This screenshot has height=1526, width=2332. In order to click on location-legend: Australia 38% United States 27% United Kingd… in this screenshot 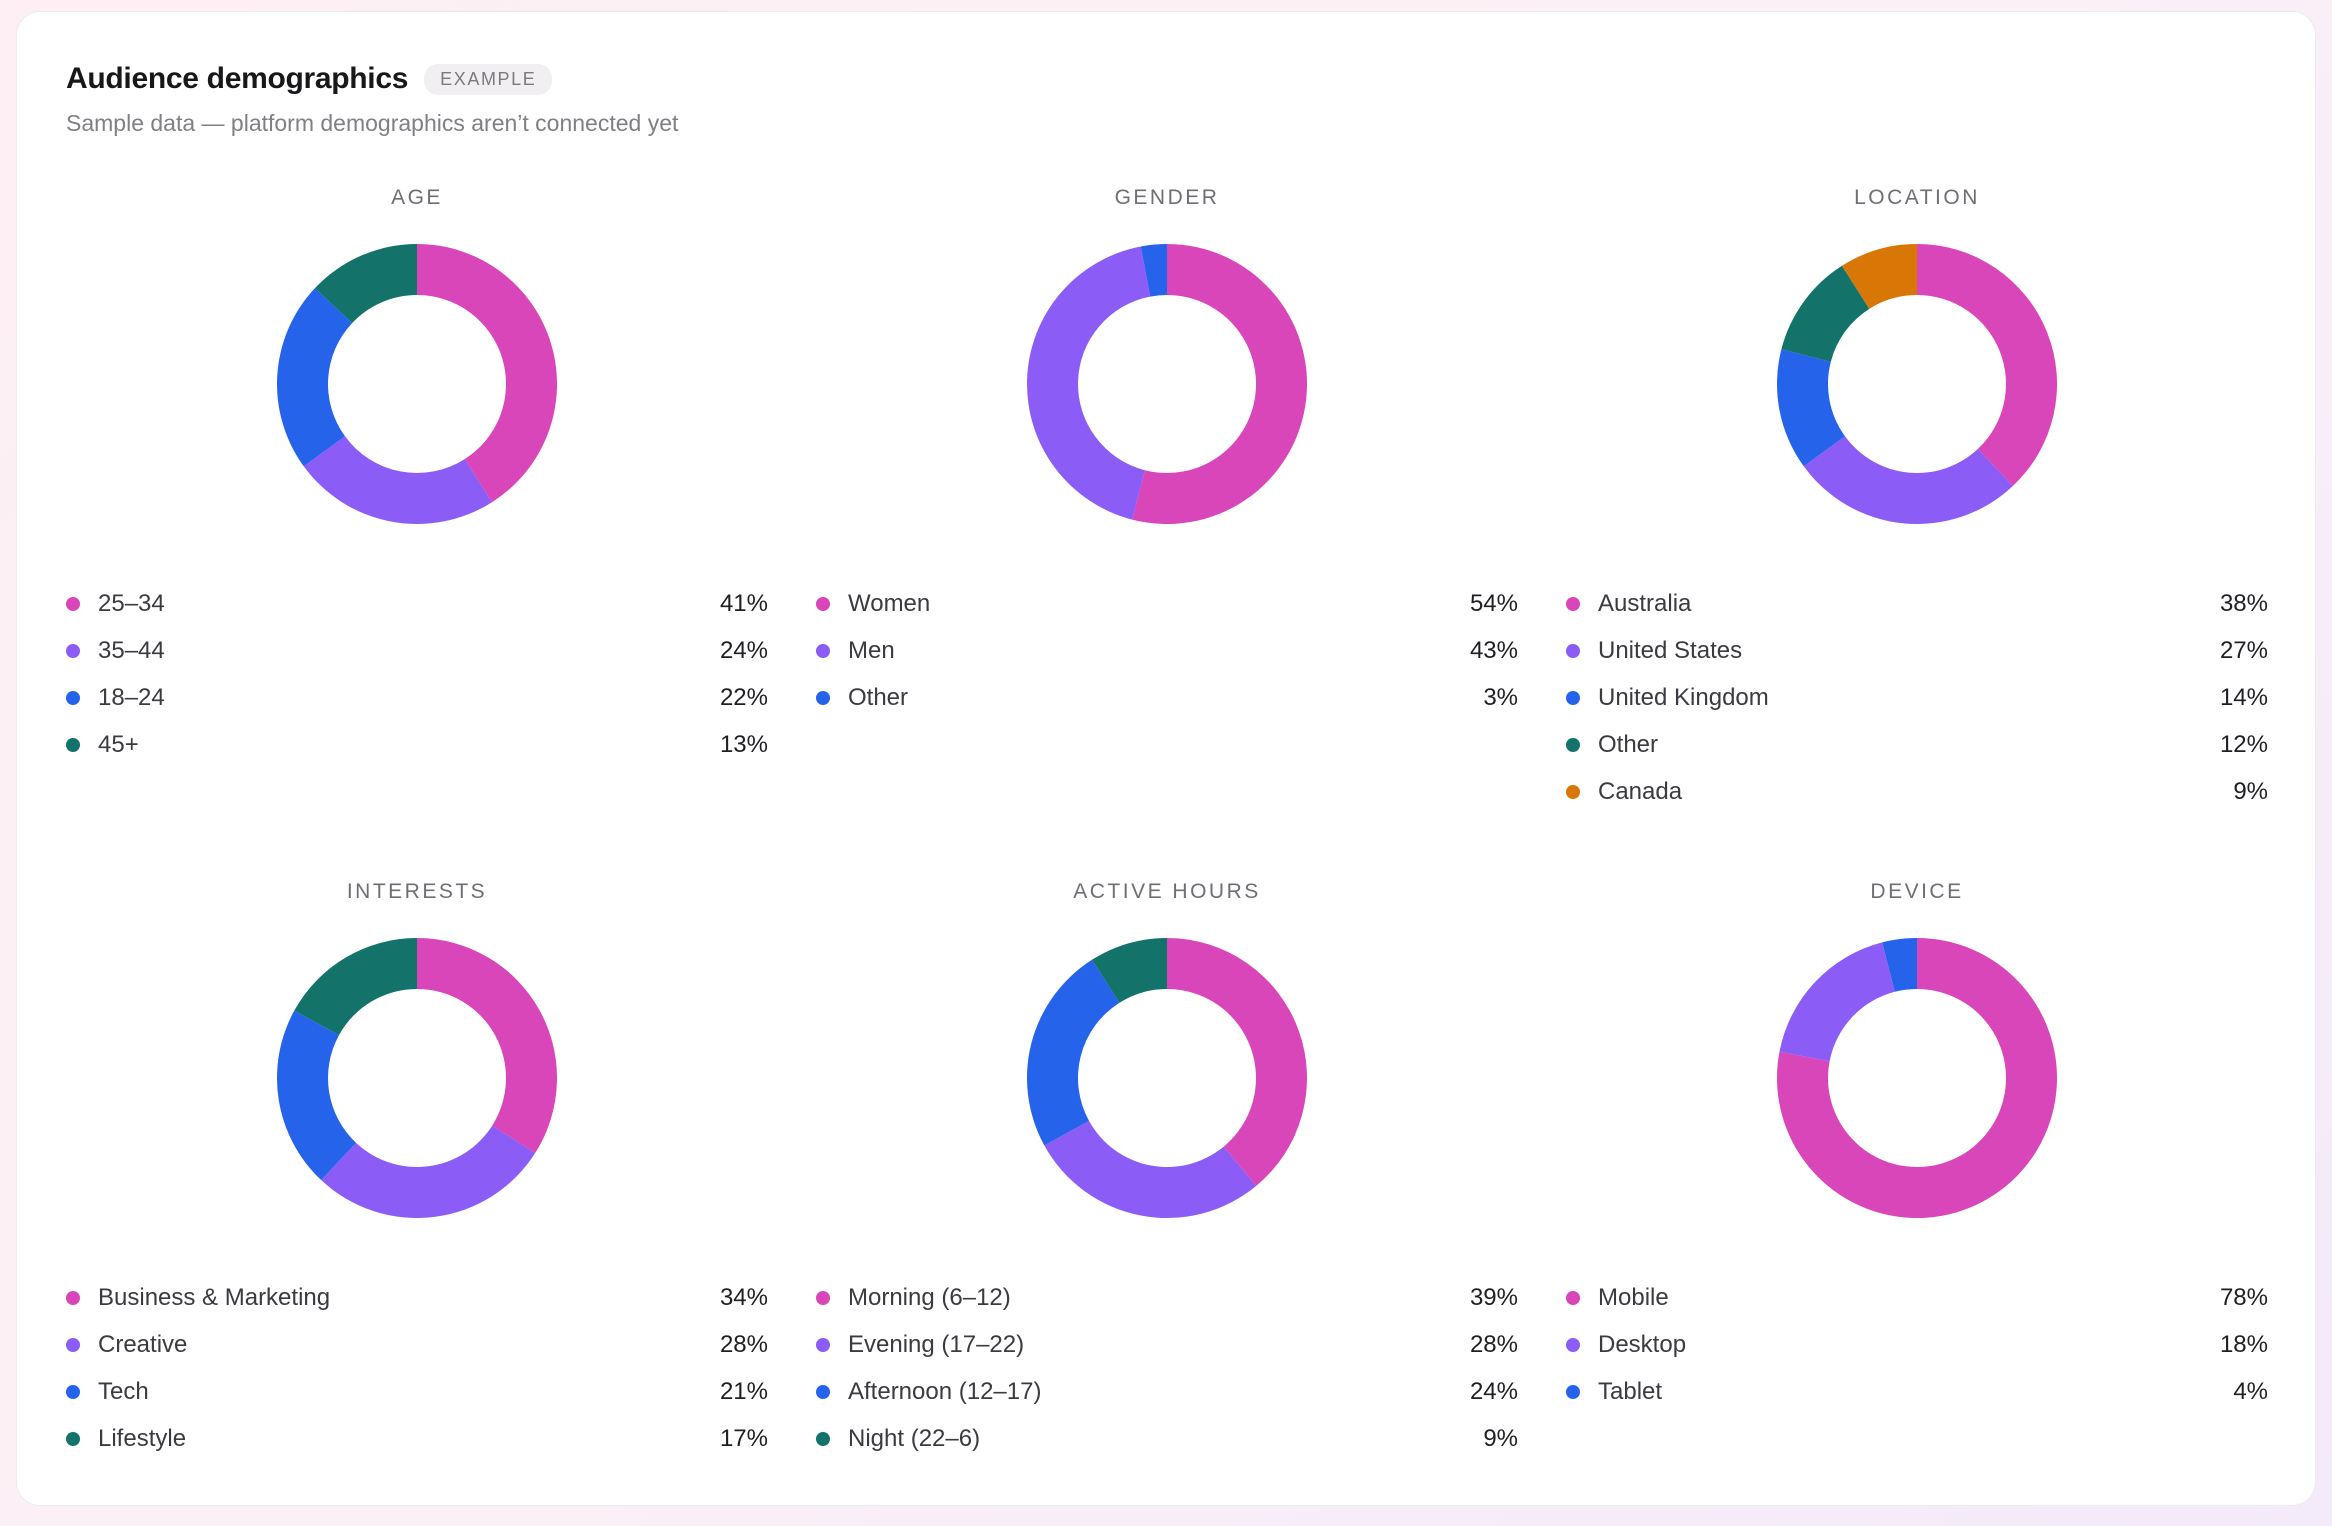, I will do `click(1917, 697)`.